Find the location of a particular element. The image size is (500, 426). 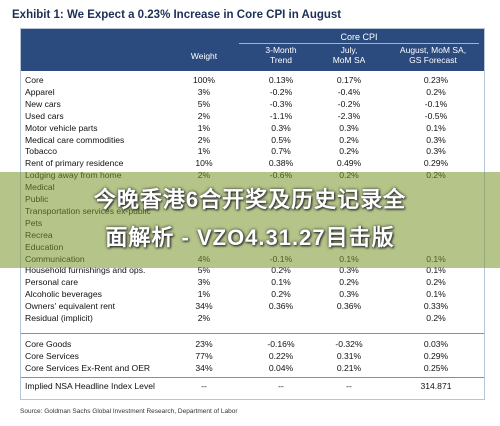

row-value: 0.49% is located at coordinates (349, 163).